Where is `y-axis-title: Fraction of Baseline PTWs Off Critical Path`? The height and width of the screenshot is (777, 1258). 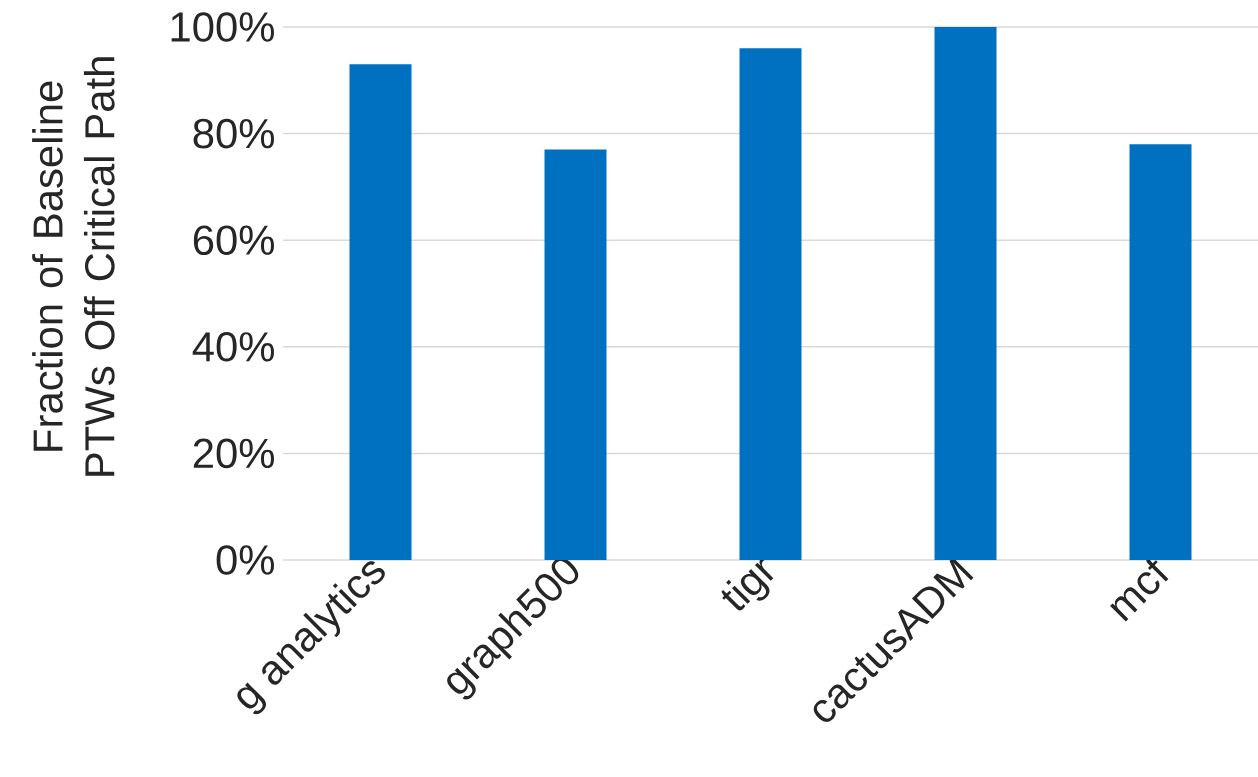 y-axis-title: Fraction of Baseline PTWs Off Critical Path is located at coordinates (73, 266).